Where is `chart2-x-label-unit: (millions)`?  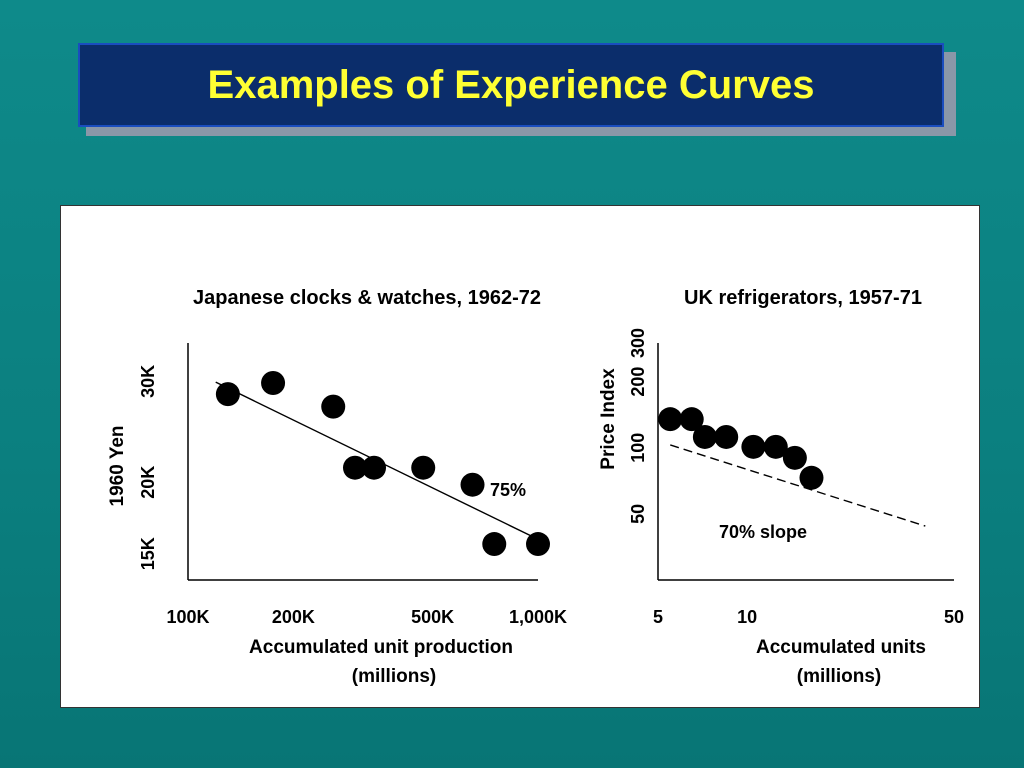 chart2-x-label-unit: (millions) is located at coordinates (839, 676).